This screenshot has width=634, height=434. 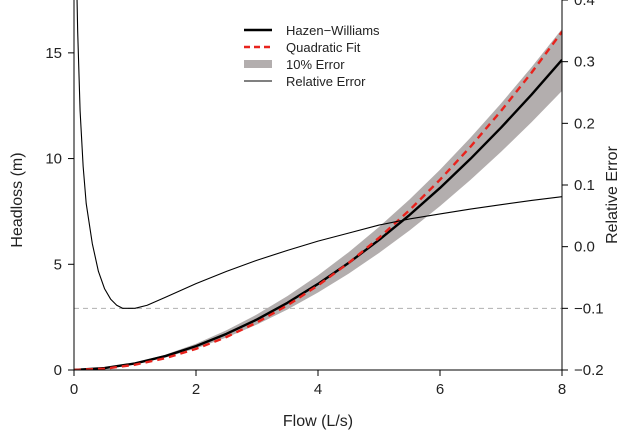 I want to click on x-tick-label: 8, so click(x=562, y=389).